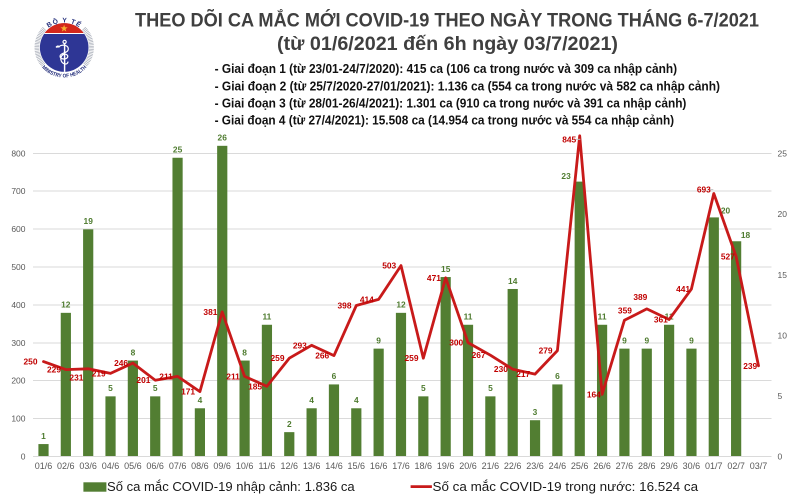 The image size is (800, 503). Describe the element at coordinates (18, 267) in the screenshot. I see `svg-text: 500` at that location.